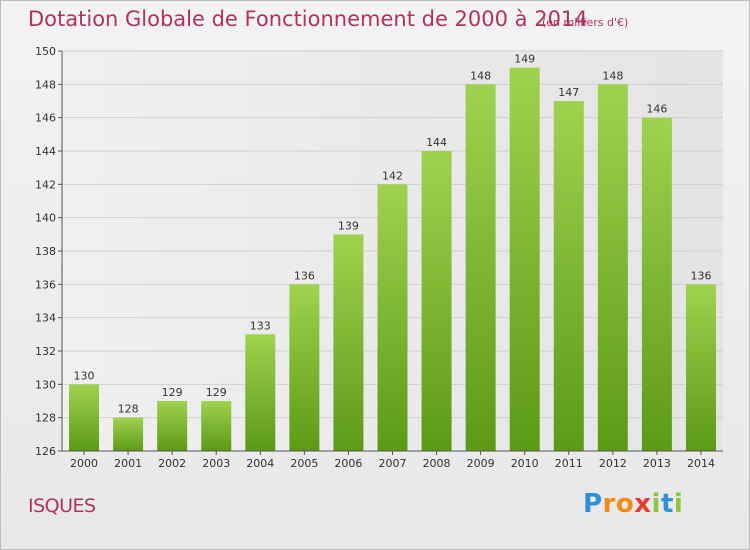 This screenshot has width=750, height=550. Describe the element at coordinates (568, 92) in the screenshot. I see `data-label: 147` at that location.